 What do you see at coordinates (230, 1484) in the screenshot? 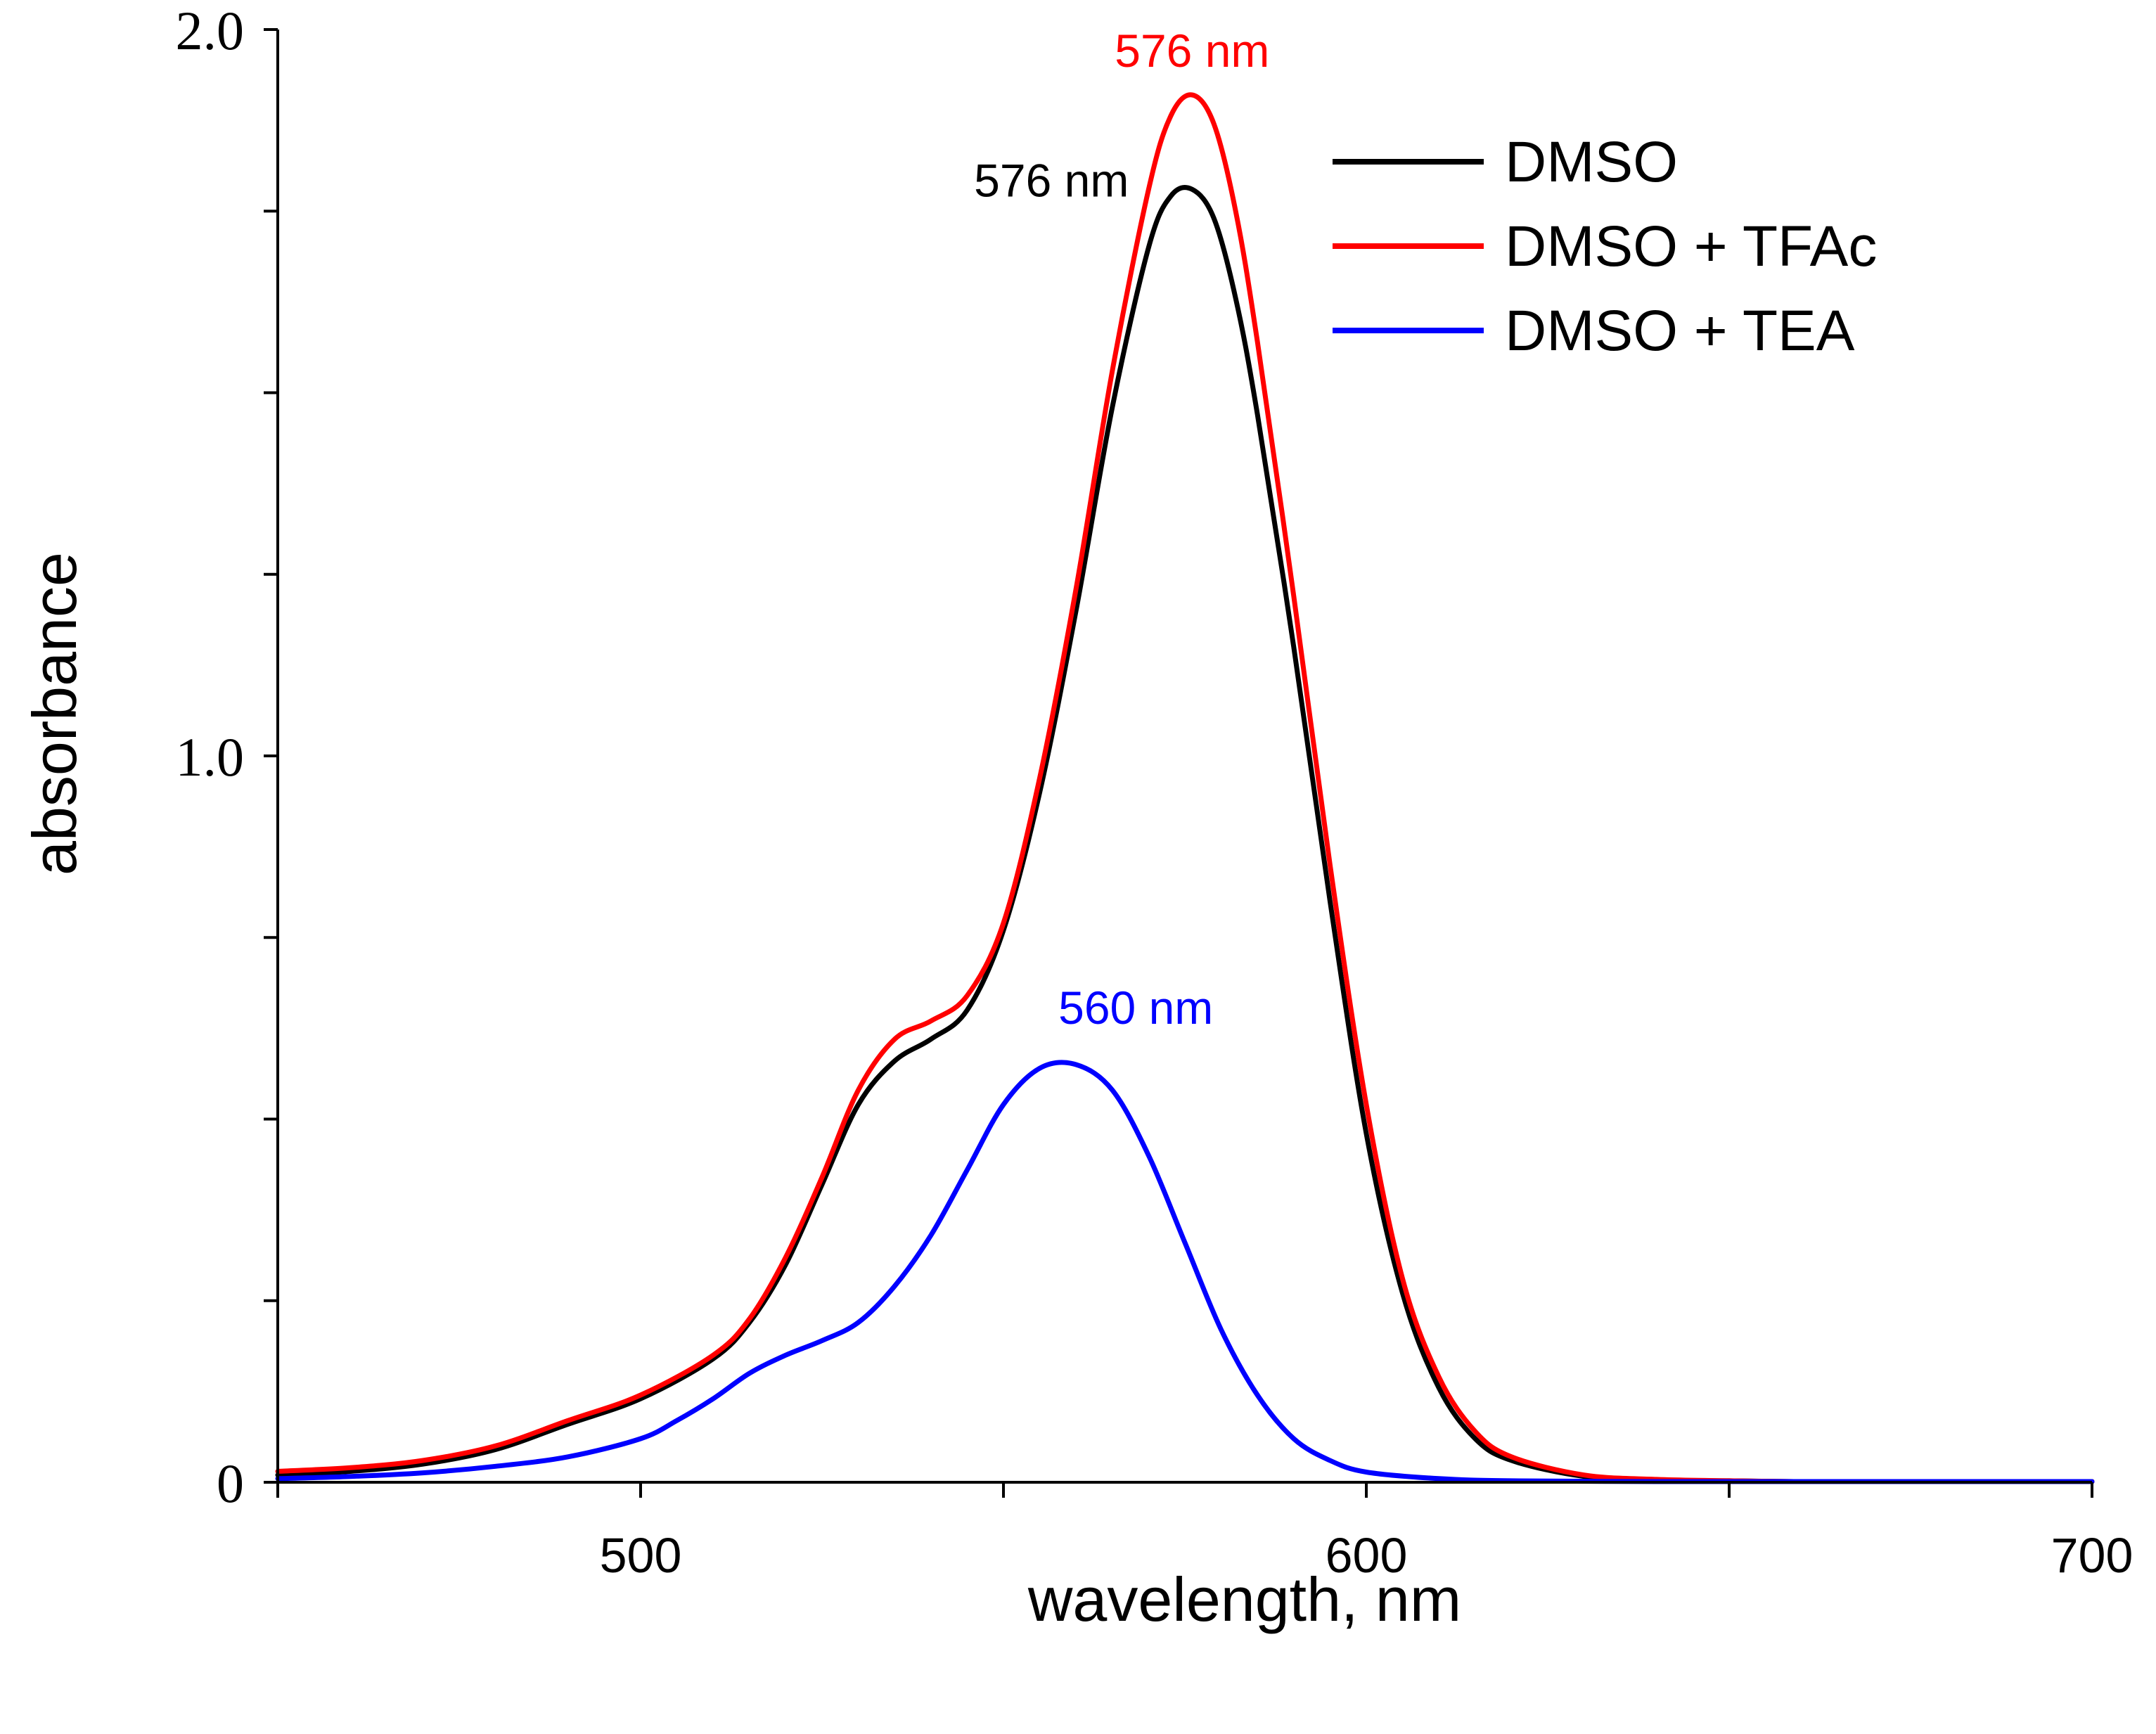
I see `y-tick-label: 0` at bounding box center [230, 1484].